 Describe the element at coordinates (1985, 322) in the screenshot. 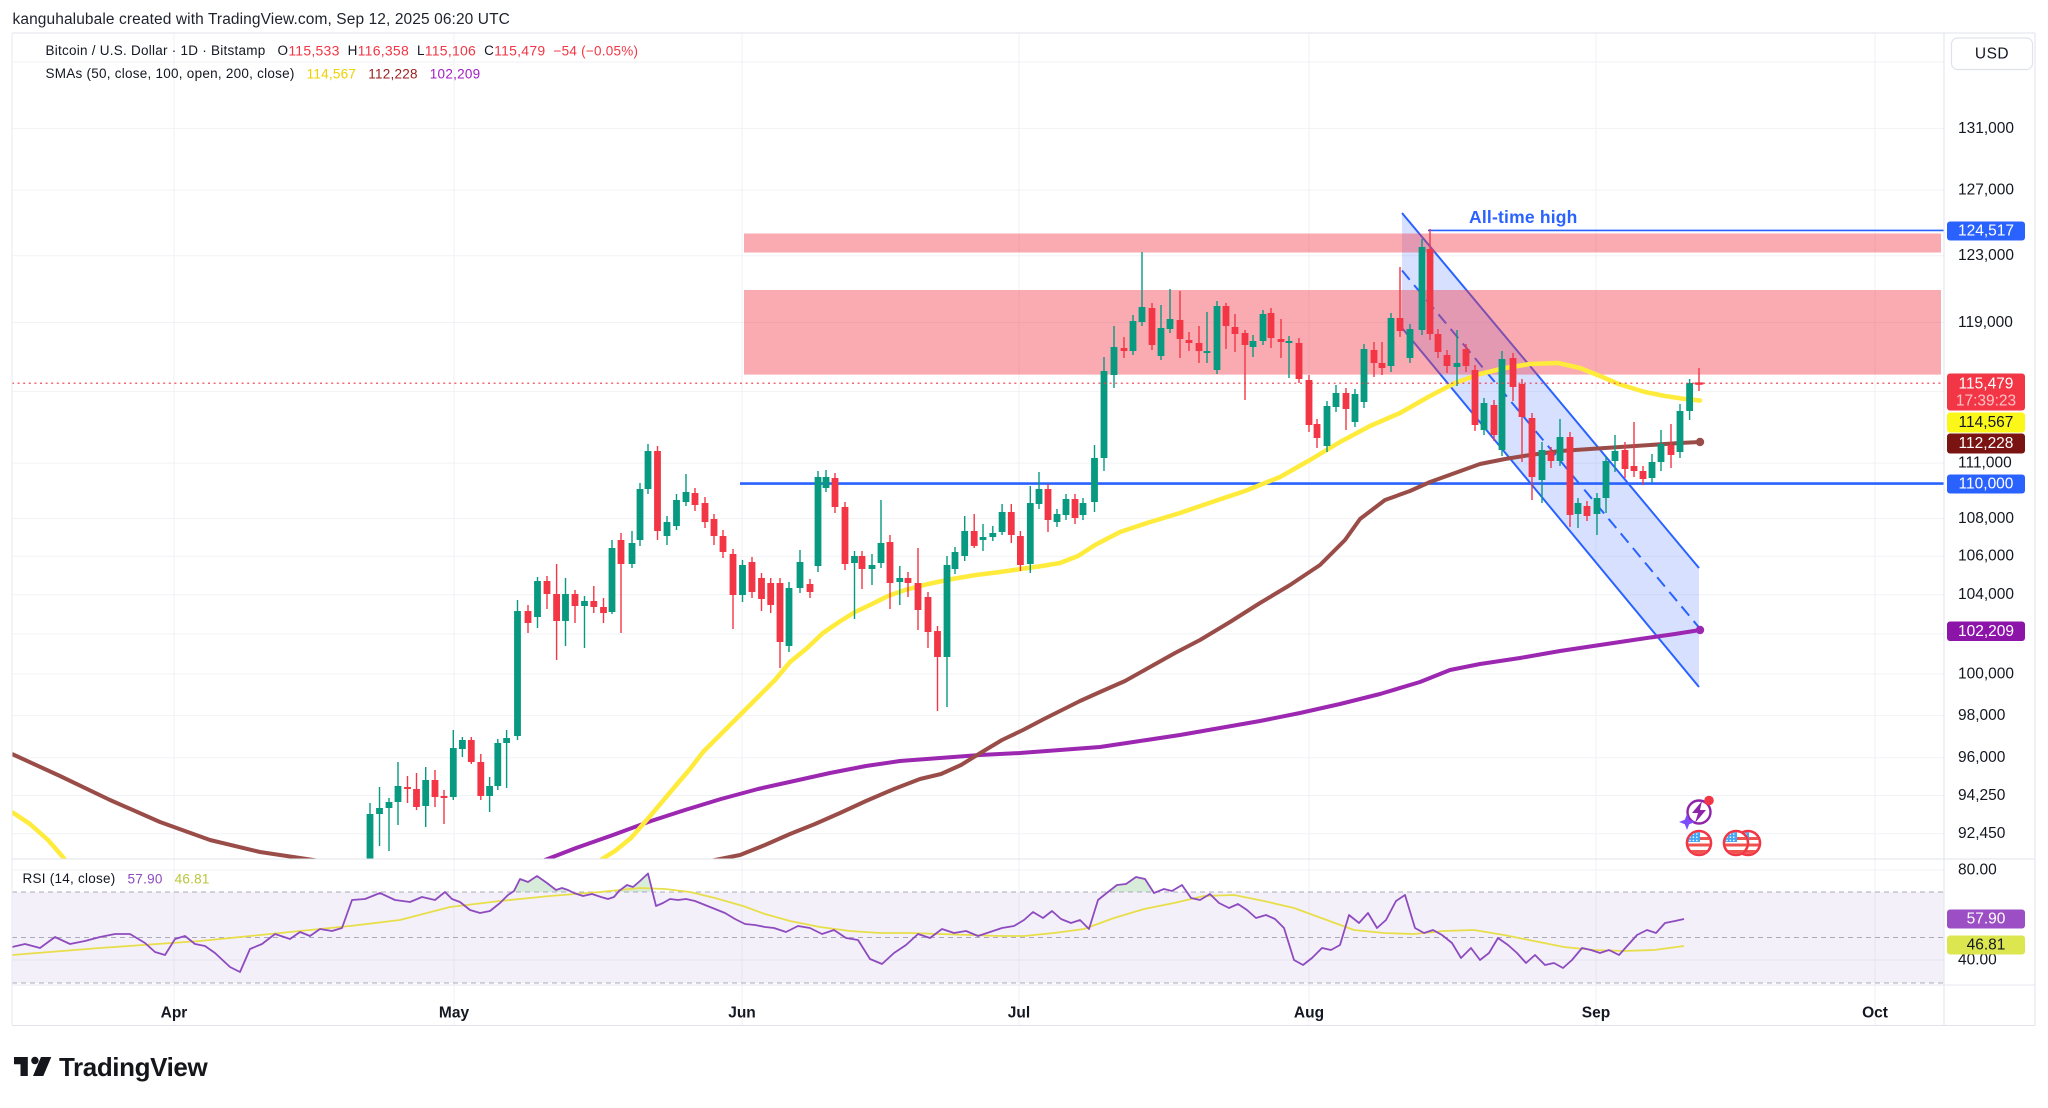

I see `svg-text: 119,000` at that location.